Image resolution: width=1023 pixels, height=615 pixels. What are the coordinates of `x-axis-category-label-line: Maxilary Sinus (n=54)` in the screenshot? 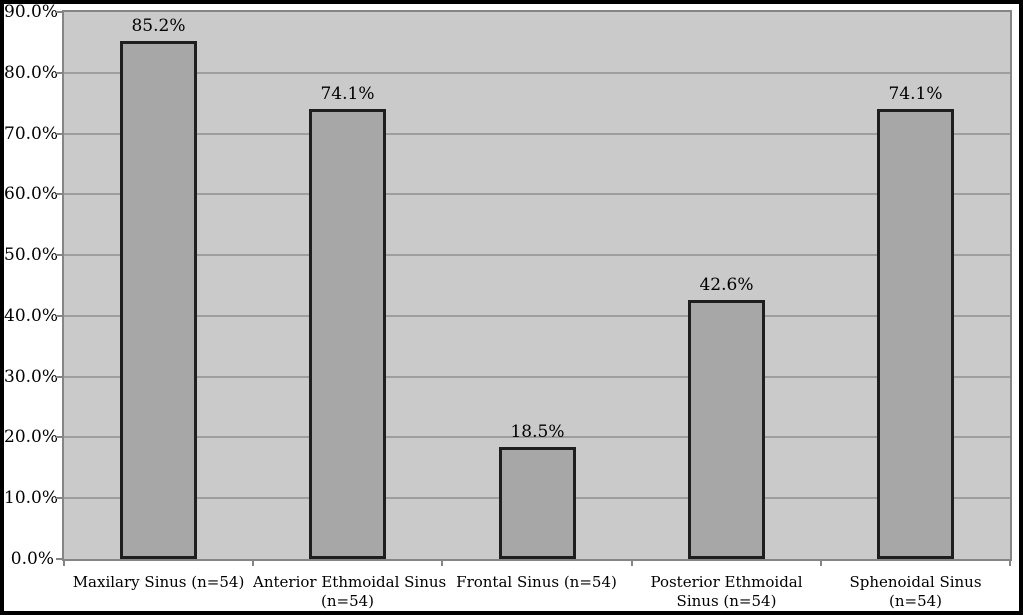 It's located at (158, 582).